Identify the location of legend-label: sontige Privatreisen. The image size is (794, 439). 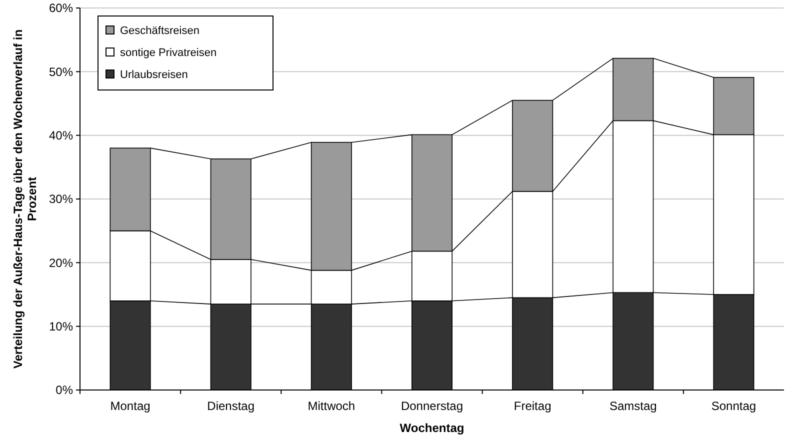
(168, 52).